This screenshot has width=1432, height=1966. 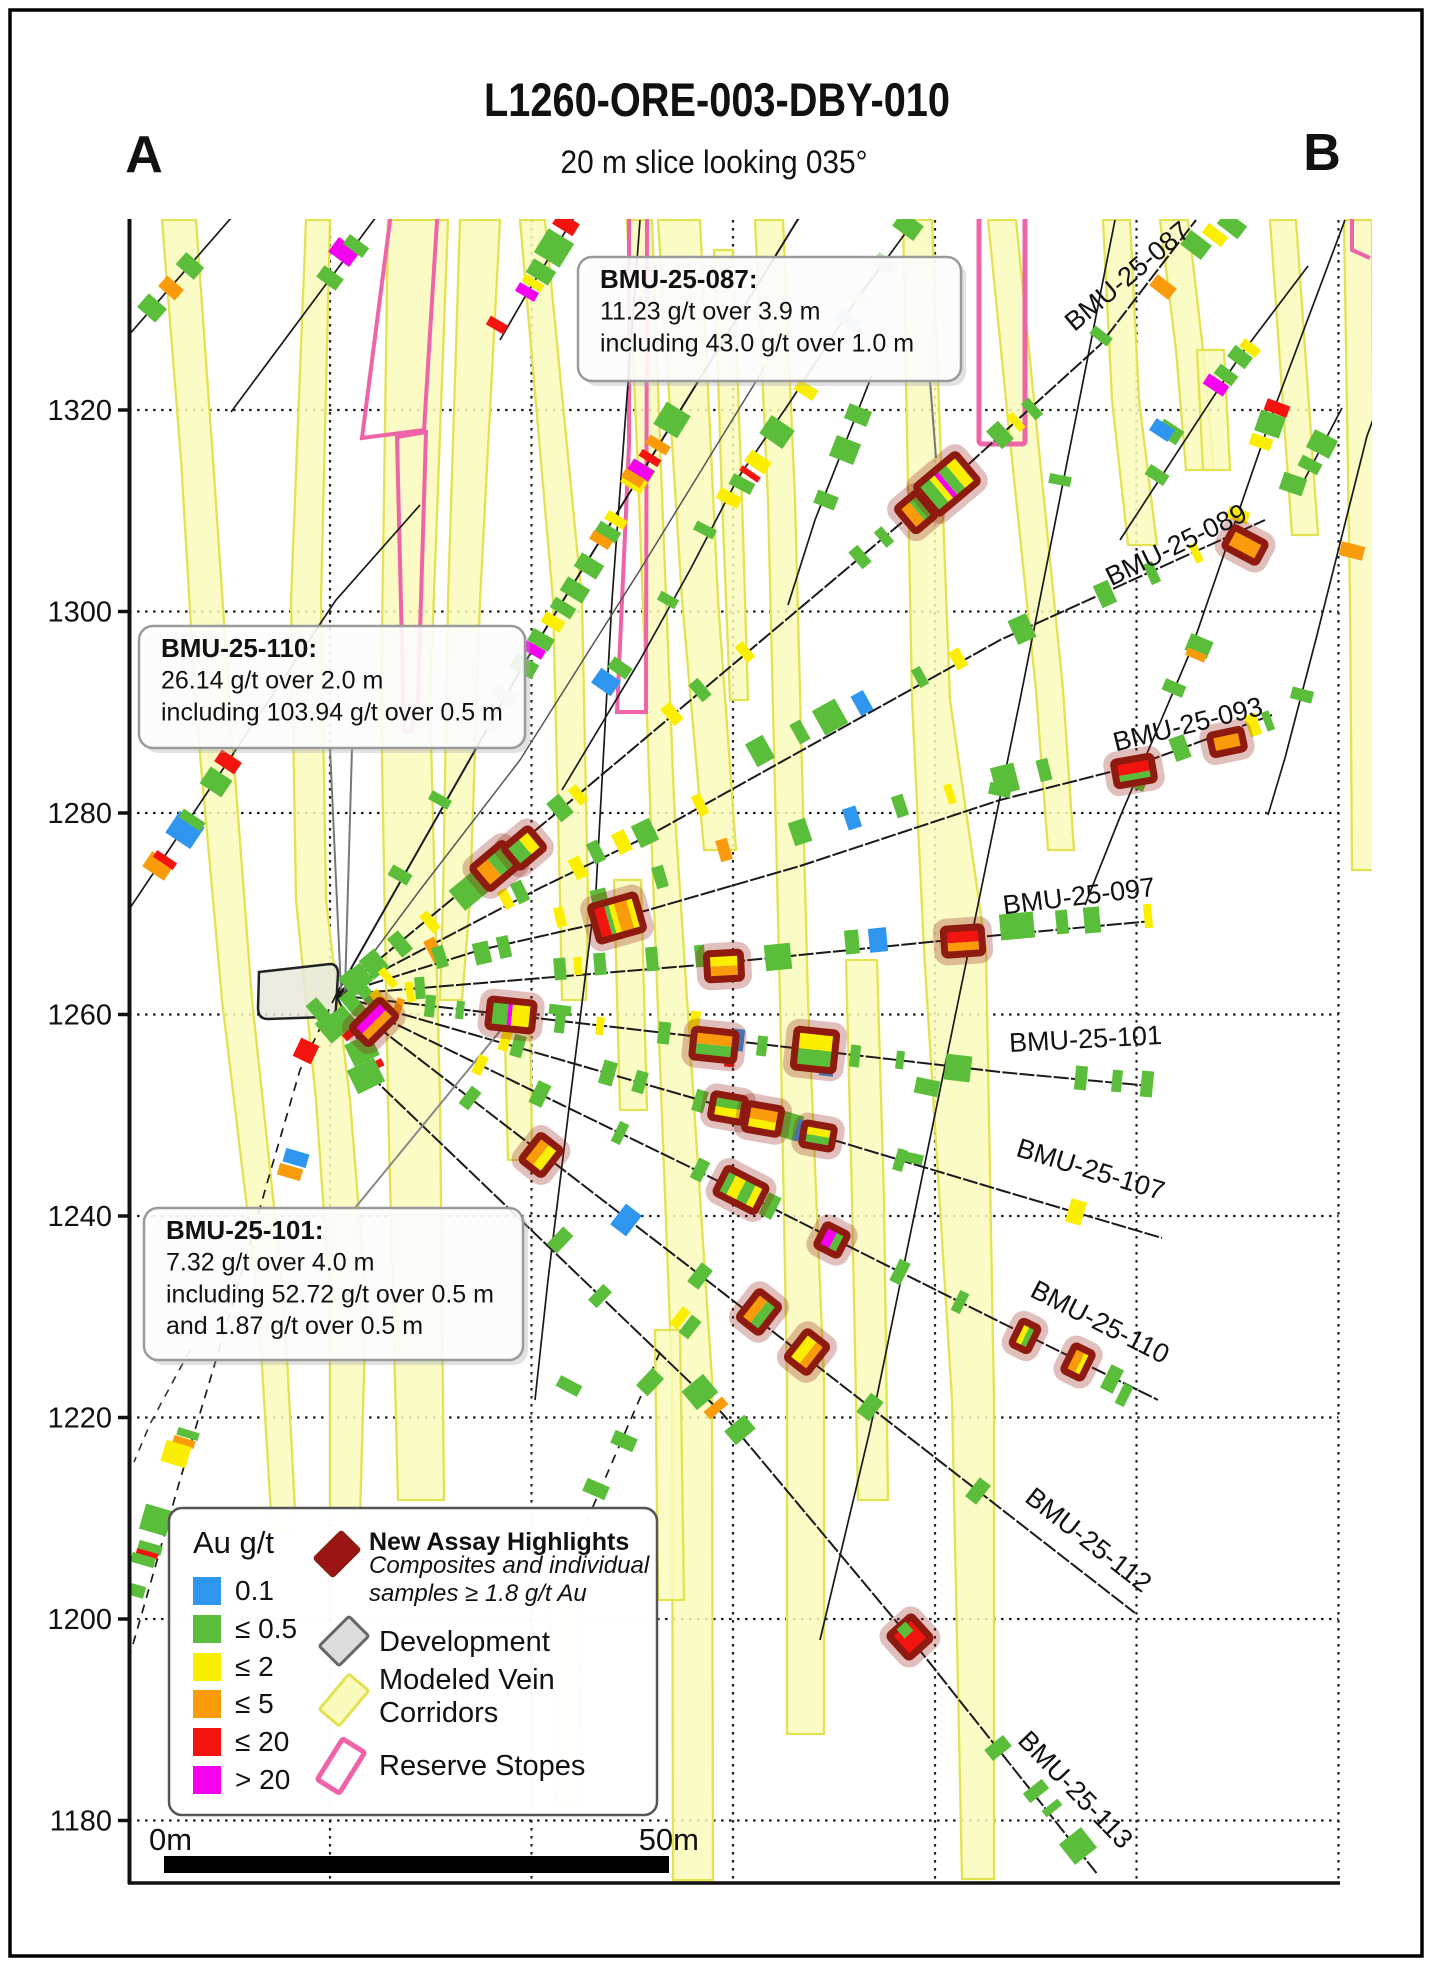 What do you see at coordinates (1322, 153) in the screenshot?
I see `svg-text: B` at bounding box center [1322, 153].